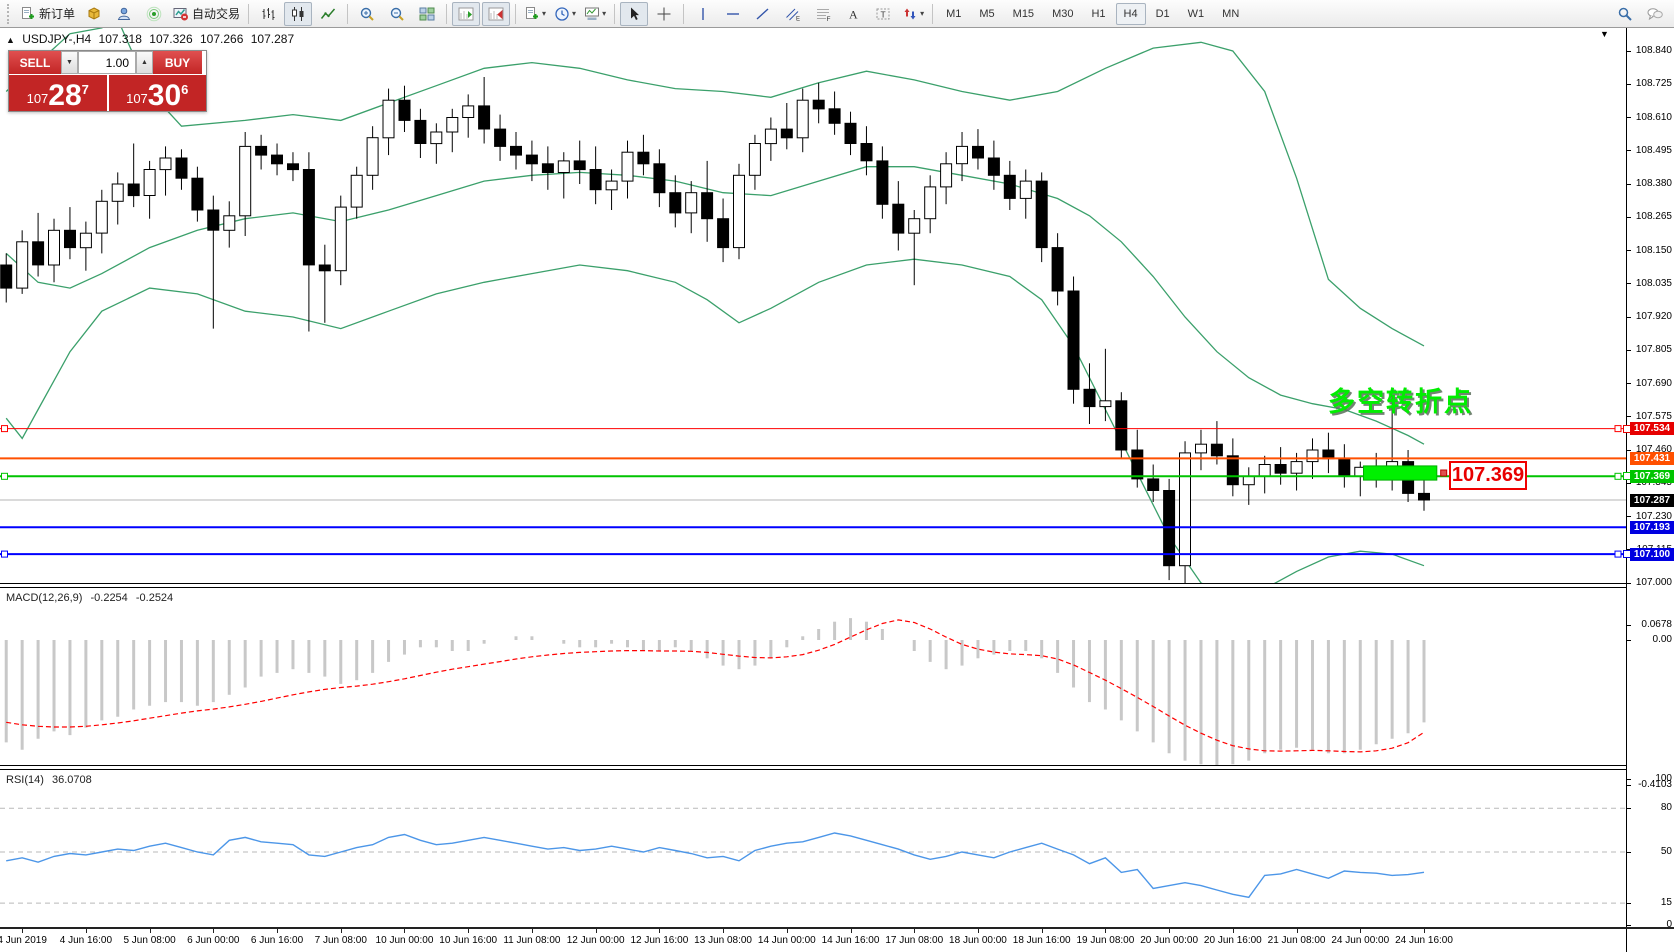  What do you see at coordinates (793, 14) in the screenshot?
I see `equidistant-channel-button: E` at bounding box center [793, 14].